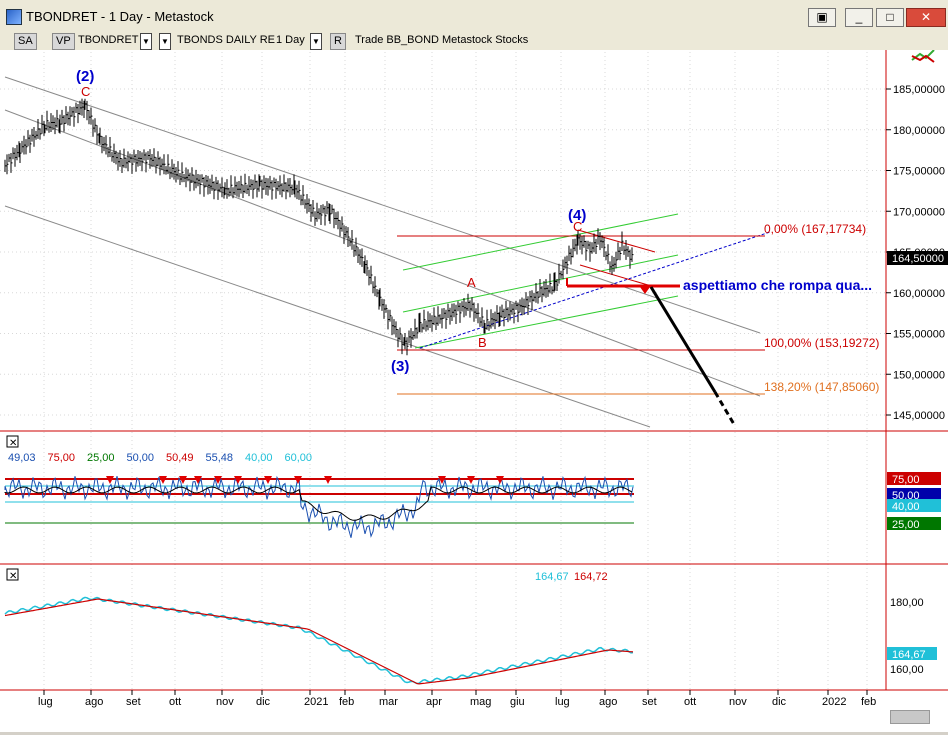 Image resolution: width=948 pixels, height=735 pixels. I want to click on projection-line-dashed, so click(725, 409).